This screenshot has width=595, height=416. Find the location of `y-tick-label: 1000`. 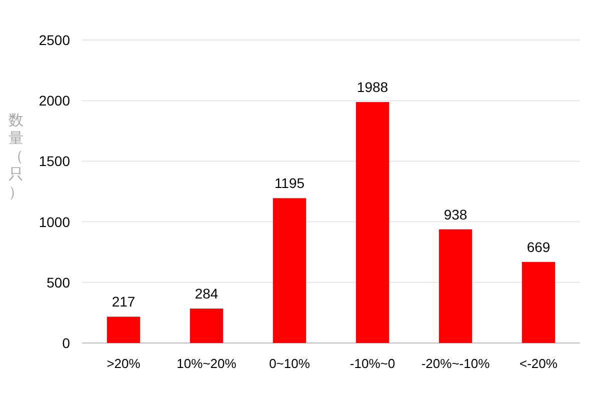

y-tick-label: 1000 is located at coordinates (54, 222).